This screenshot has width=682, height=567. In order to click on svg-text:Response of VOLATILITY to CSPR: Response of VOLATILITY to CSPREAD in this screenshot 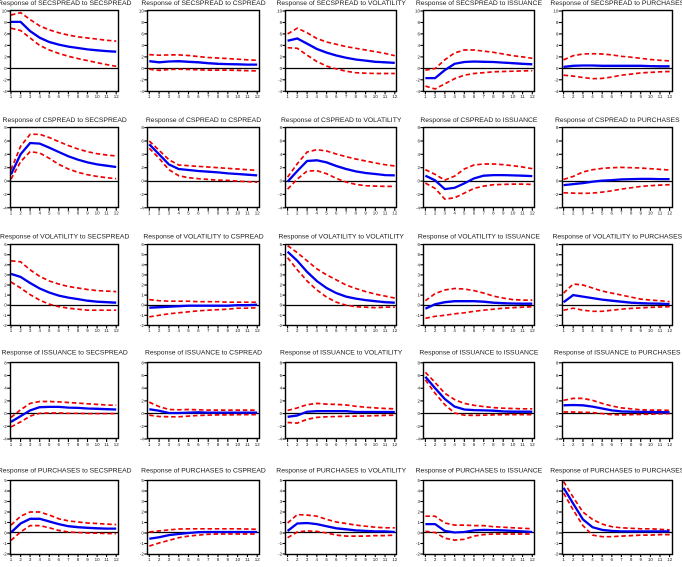, I will do `click(203, 236)`.